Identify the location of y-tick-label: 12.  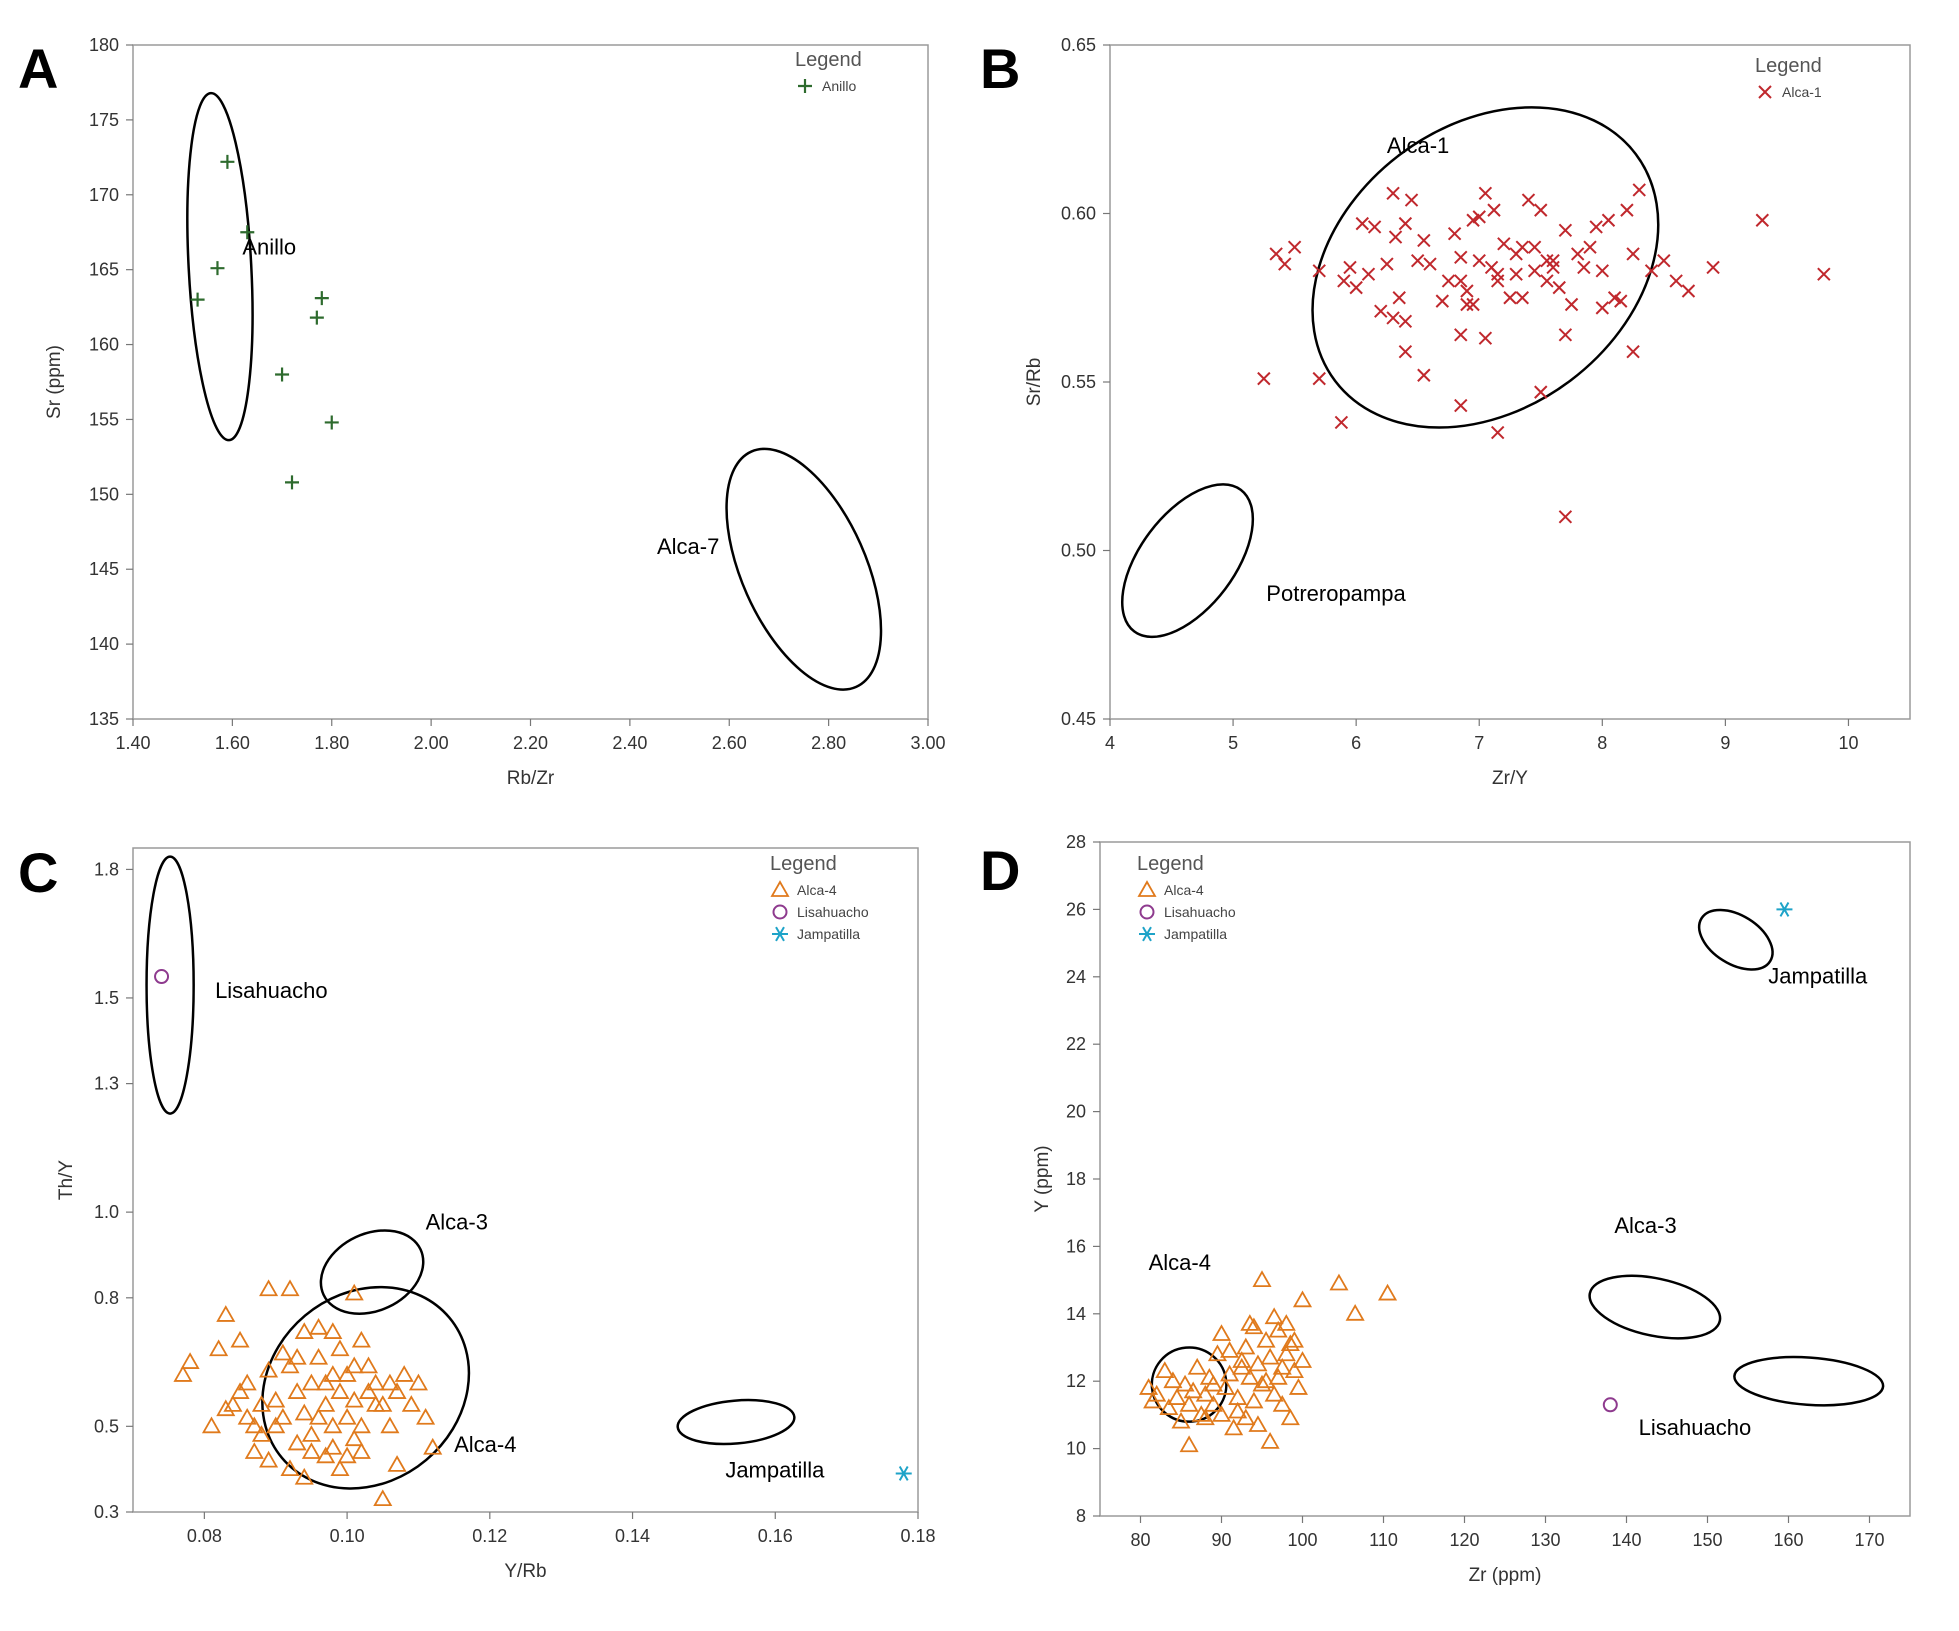
(1076, 1381).